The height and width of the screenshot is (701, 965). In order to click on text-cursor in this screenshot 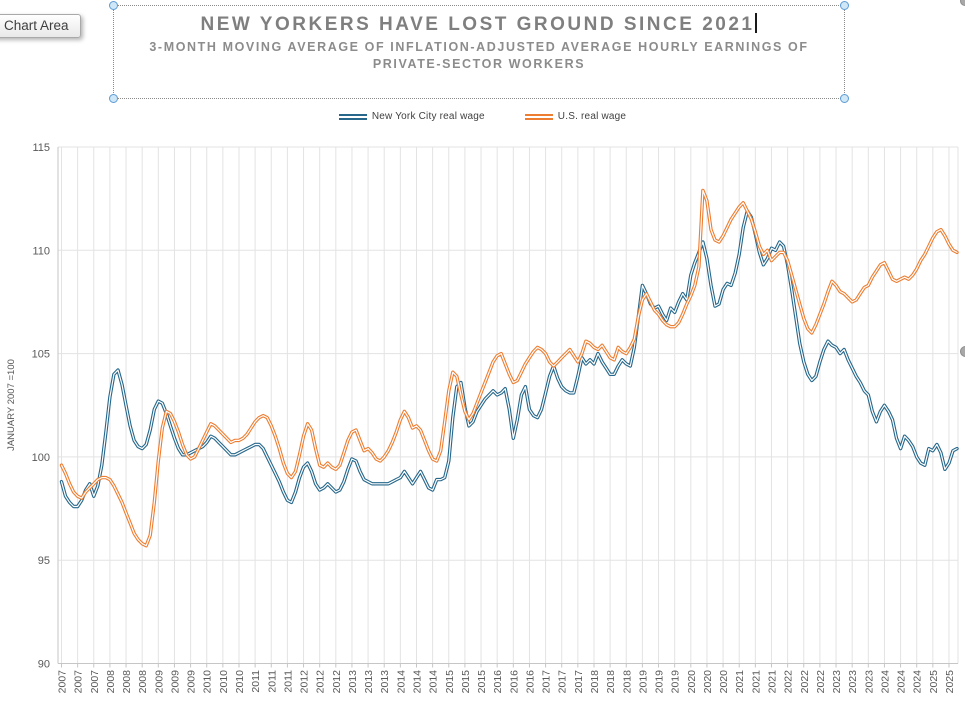, I will do `click(756, 23)`.